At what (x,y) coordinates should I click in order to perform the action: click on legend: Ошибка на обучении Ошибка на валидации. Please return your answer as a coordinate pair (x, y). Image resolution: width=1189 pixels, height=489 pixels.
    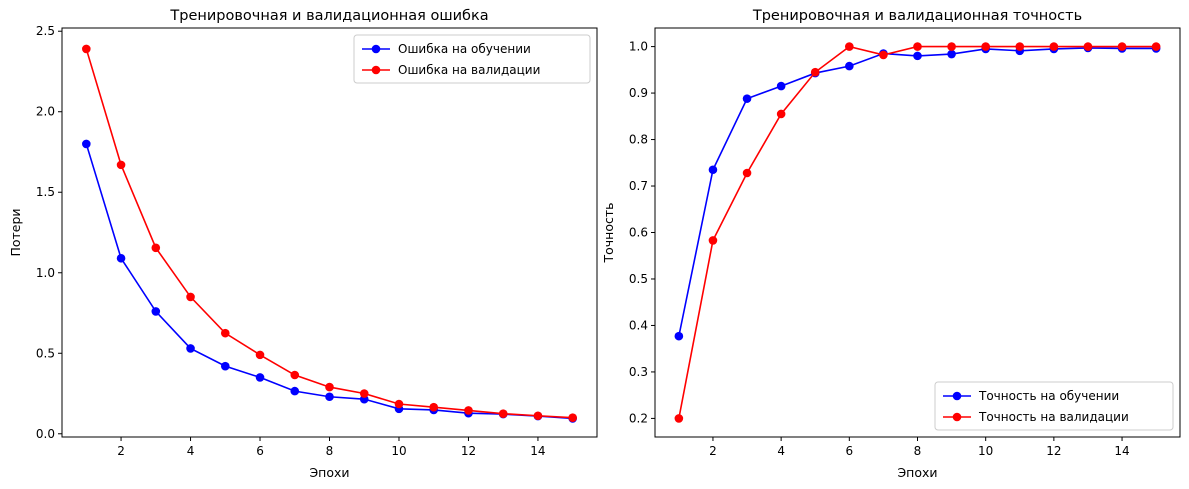
    Looking at the image, I should click on (472, 59).